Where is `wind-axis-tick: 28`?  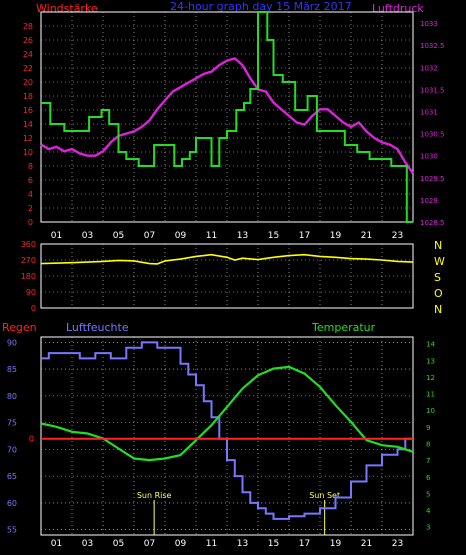
wind-axis-tick: 28 is located at coordinates (28, 26).